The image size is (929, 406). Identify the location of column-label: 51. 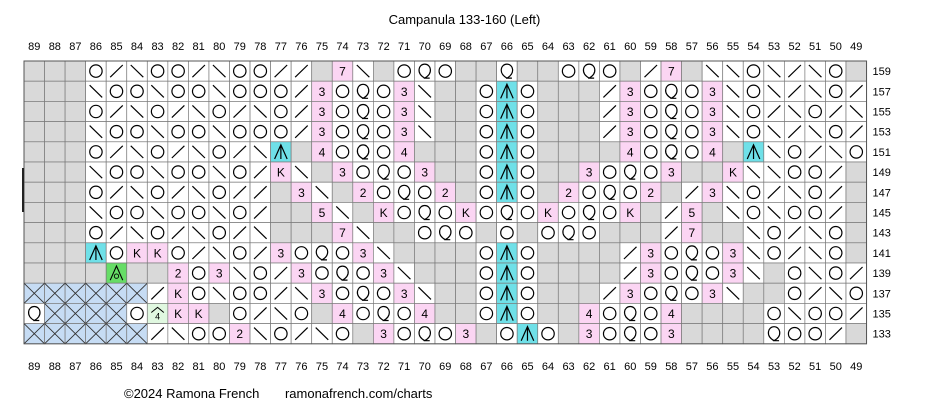
(815, 367).